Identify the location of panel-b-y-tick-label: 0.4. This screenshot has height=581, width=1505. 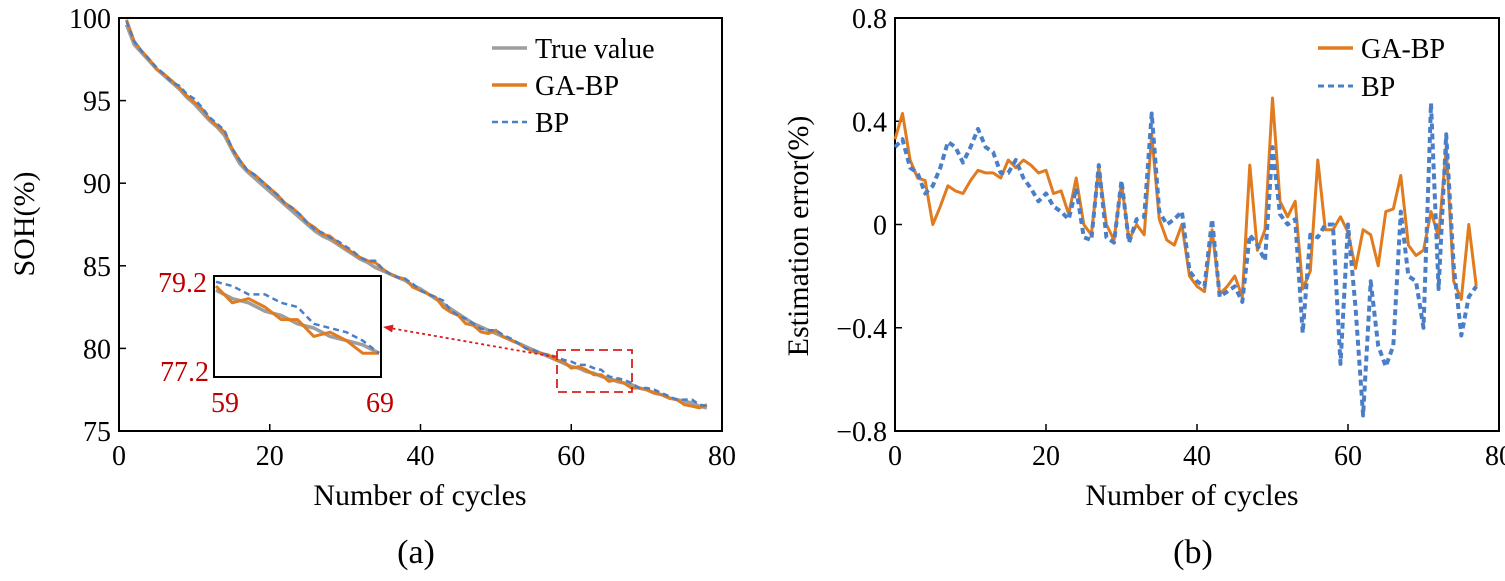
(869, 122).